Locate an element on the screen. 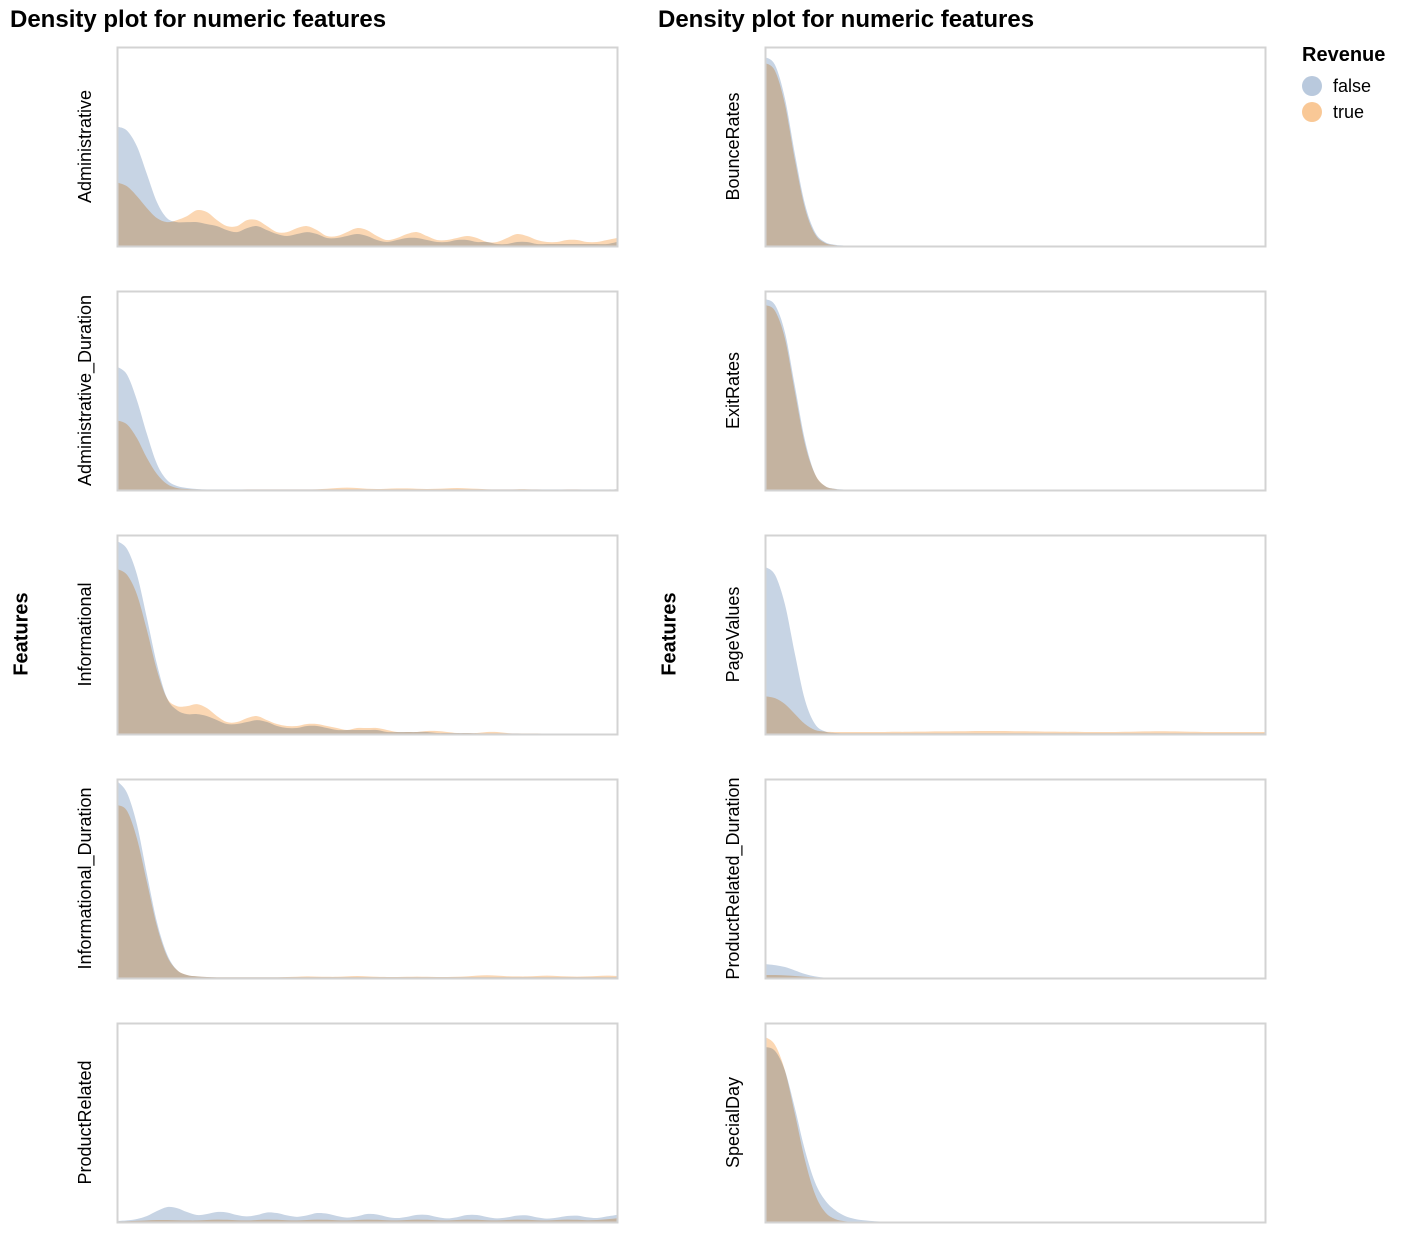 This screenshot has width=1404, height=1234. legend: Revenue false true is located at coordinates (1343, 84).